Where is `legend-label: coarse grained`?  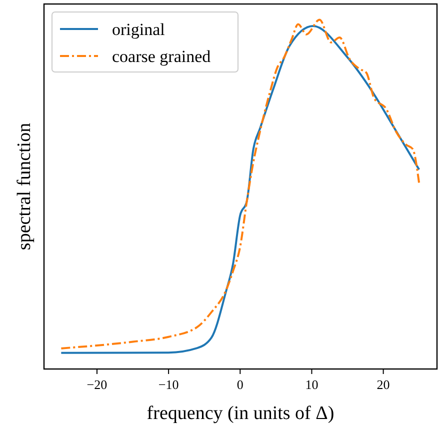
legend-label: coarse grained is located at coordinates (162, 56).